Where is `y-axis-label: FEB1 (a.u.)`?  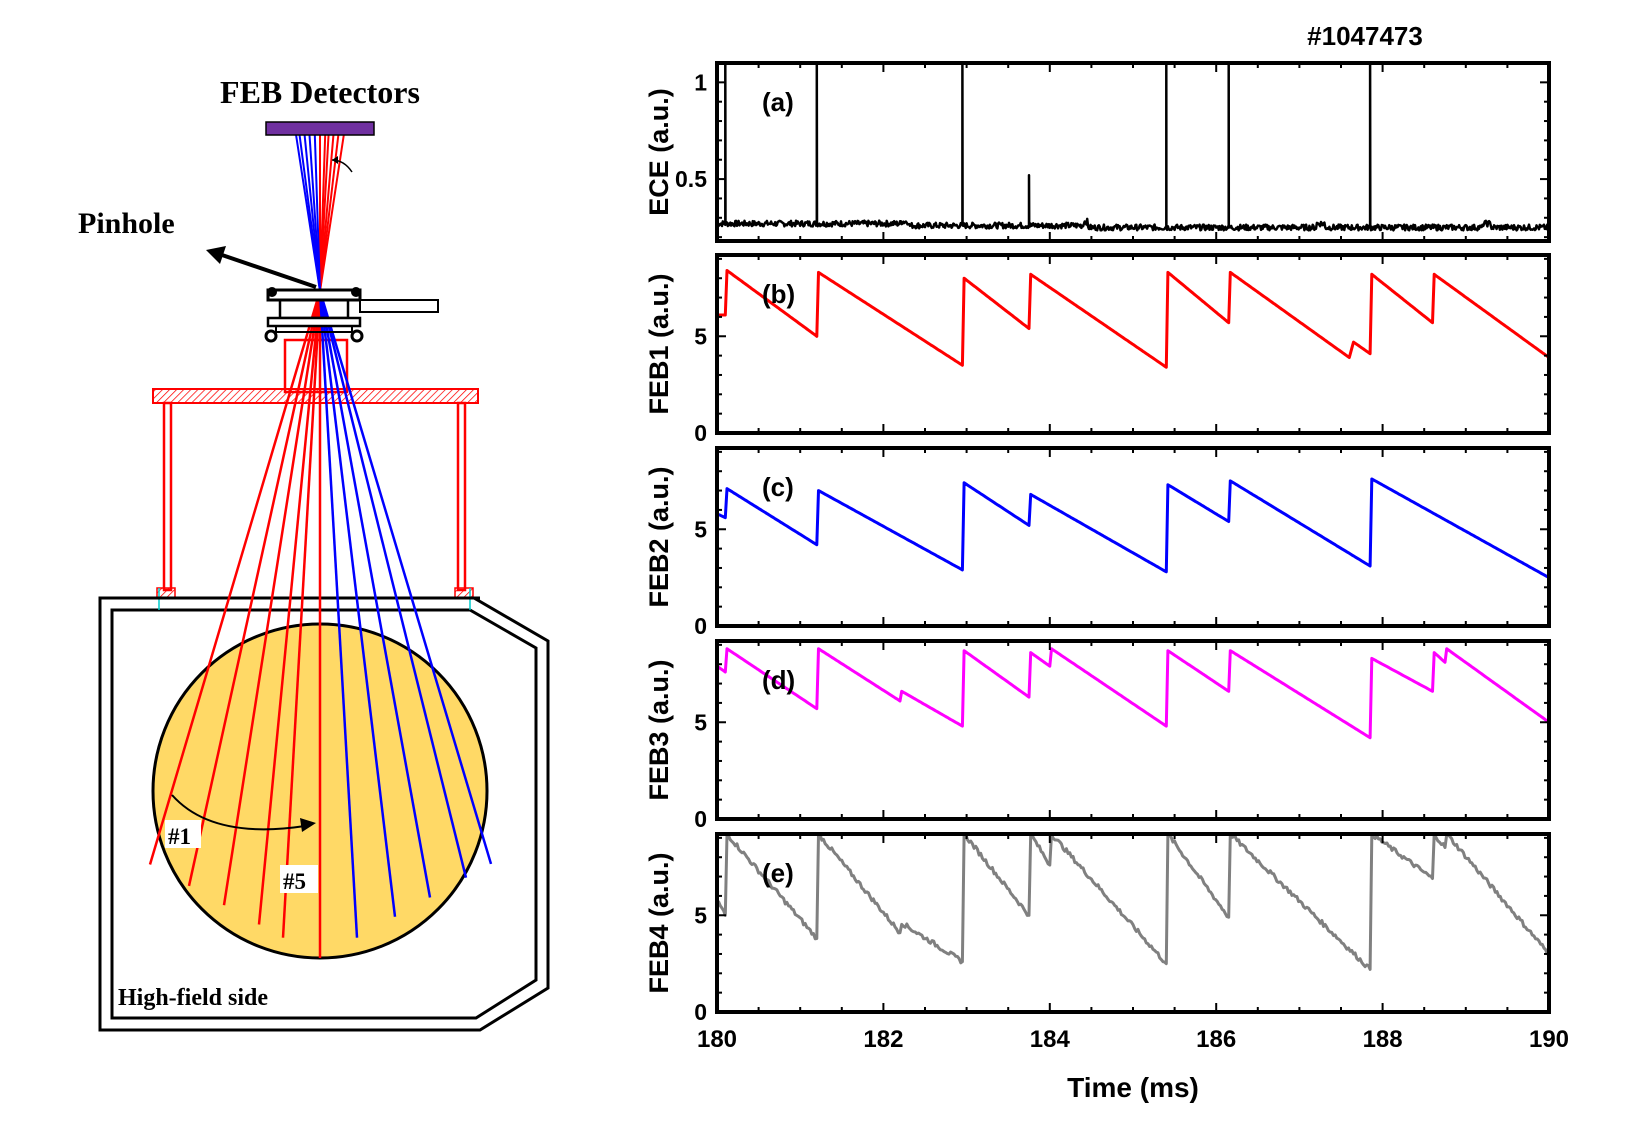
y-axis-label: FEB1 (a.u.) is located at coordinates (659, 343).